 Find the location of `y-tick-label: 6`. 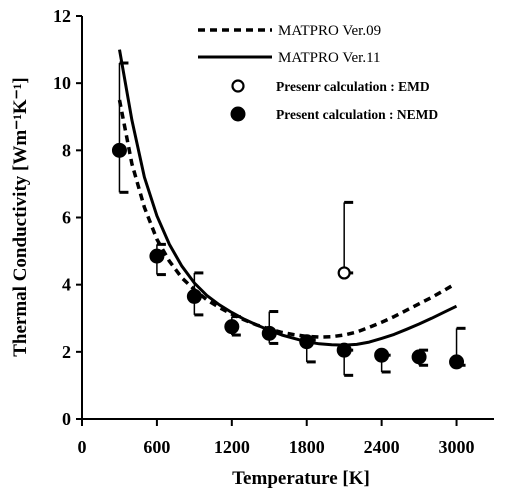

y-tick-label: 6 is located at coordinates (66, 218).